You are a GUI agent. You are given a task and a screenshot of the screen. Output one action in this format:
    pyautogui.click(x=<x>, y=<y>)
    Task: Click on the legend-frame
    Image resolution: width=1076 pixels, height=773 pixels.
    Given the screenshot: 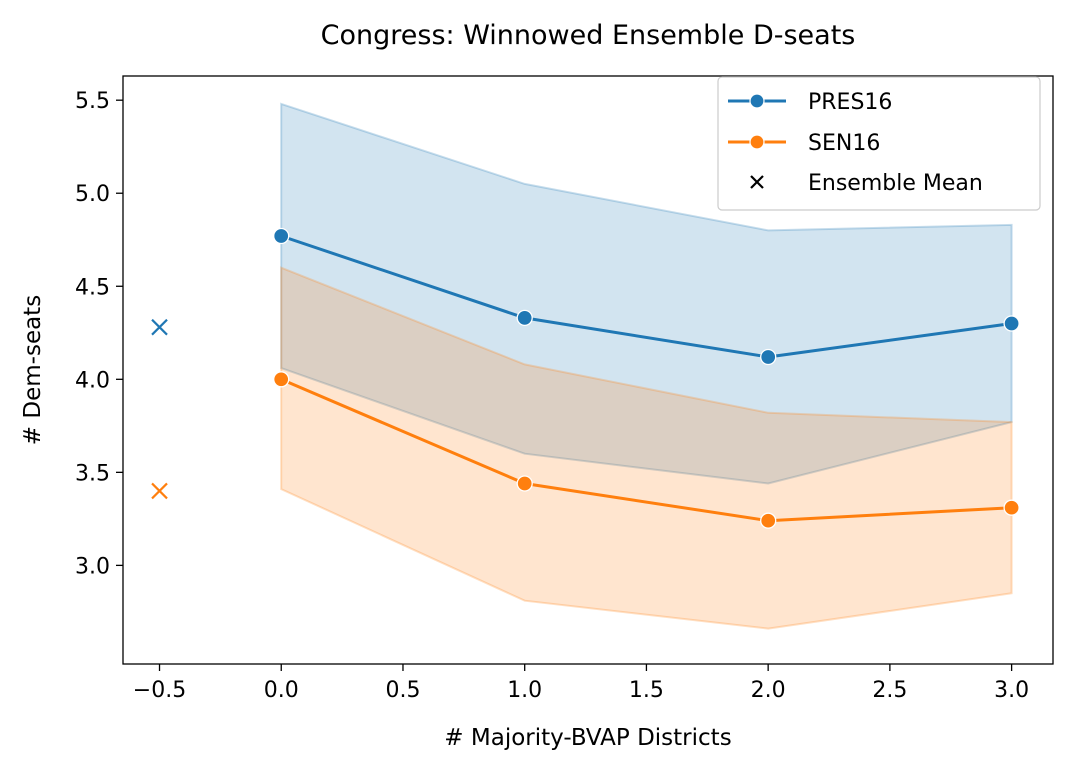 What is the action you would take?
    pyautogui.click(x=879, y=143)
    